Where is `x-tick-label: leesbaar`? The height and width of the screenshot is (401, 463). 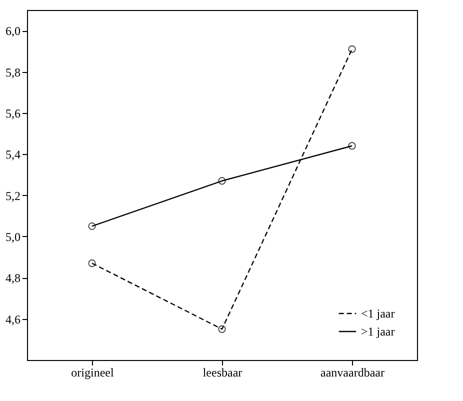
x-tick-label: leesbaar is located at coordinates (222, 373).